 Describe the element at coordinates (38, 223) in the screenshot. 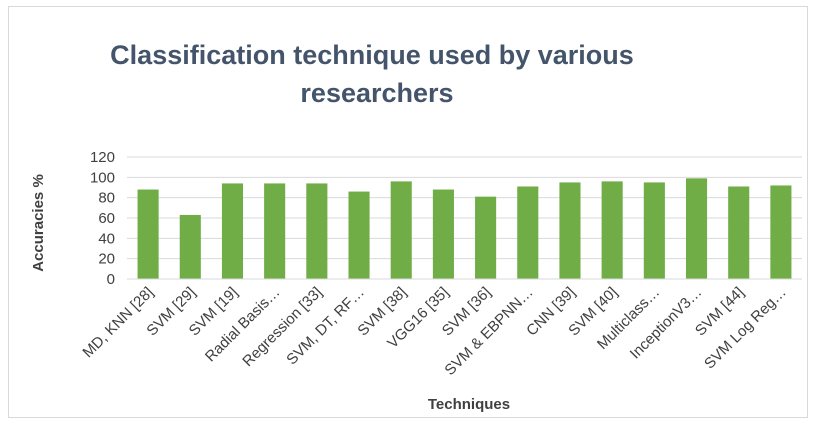

I see `y-axis-title: Accuracies %` at that location.